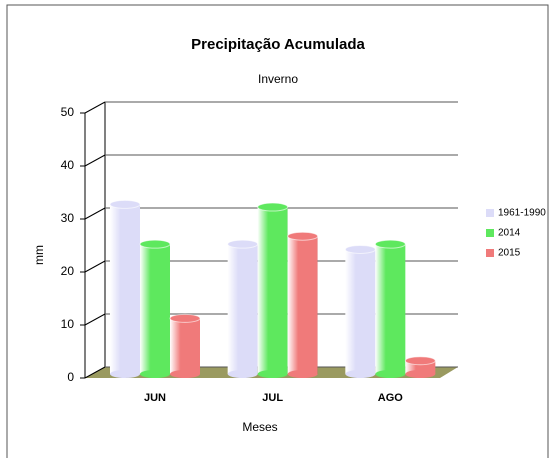 This screenshot has width=556, height=458. What do you see at coordinates (522, 213) in the screenshot?
I see `legend-label: 1961-1990` at bounding box center [522, 213].